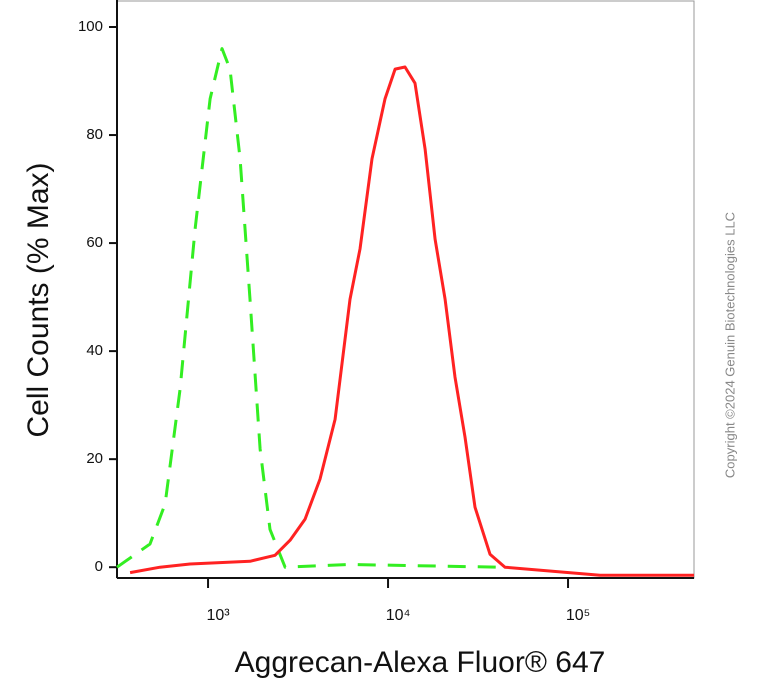 The image size is (769, 690). Describe the element at coordinates (578, 615) in the screenshot. I see `x-tick-label: 10⁵` at that location.